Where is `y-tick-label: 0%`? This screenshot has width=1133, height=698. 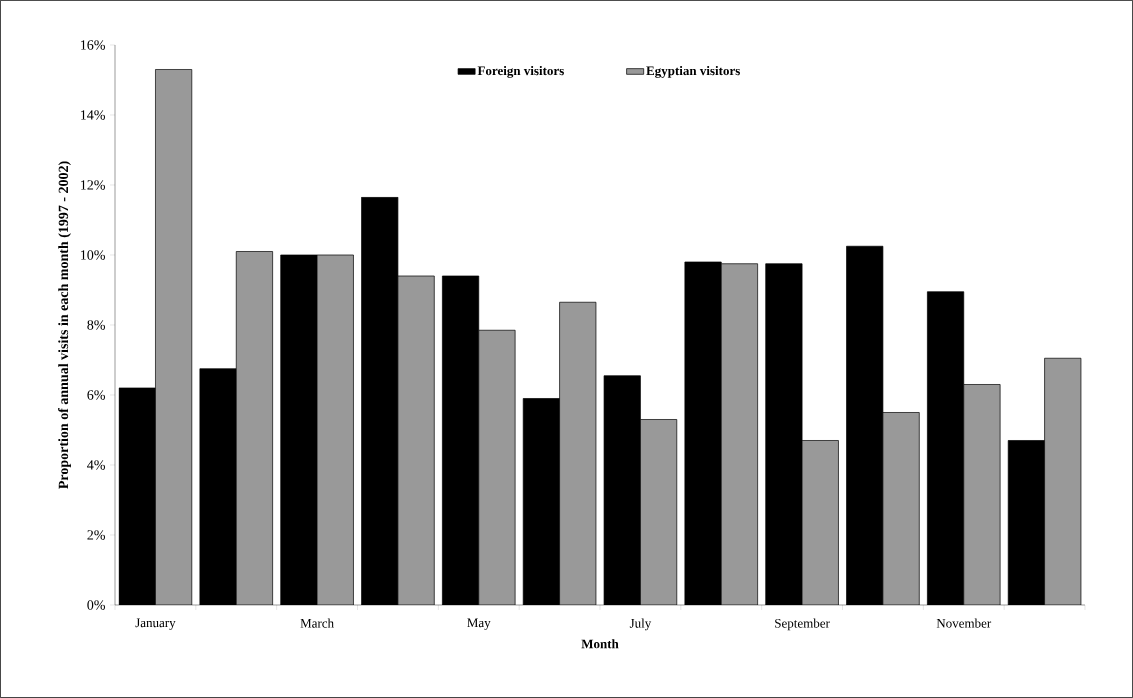
y-tick-label: 0% is located at coordinates (96, 605).